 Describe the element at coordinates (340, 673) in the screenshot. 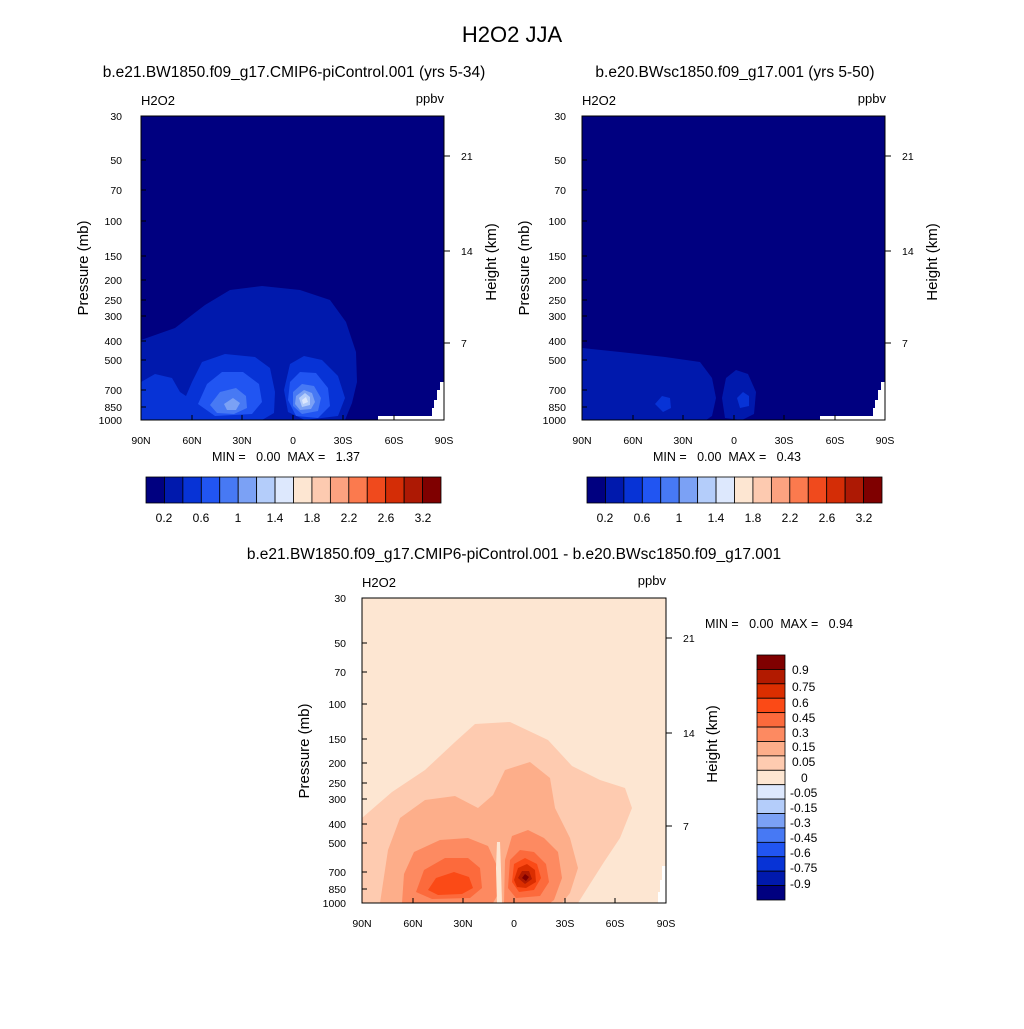

I see `y-tick-label: 70` at that location.